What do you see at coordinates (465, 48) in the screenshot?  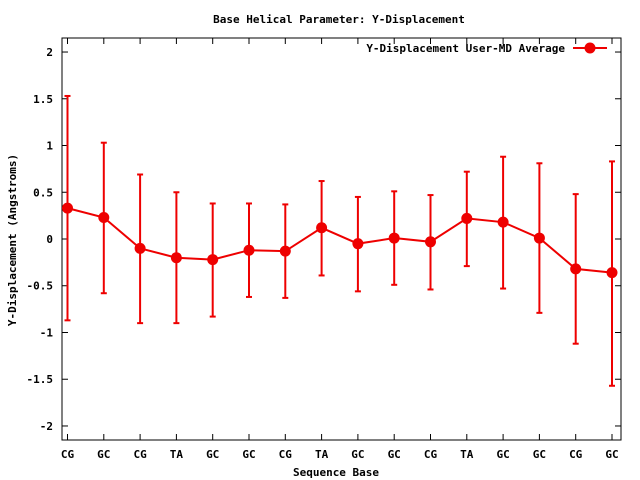 I see `legend-label: Y-Displacement User-MD Average` at bounding box center [465, 48].